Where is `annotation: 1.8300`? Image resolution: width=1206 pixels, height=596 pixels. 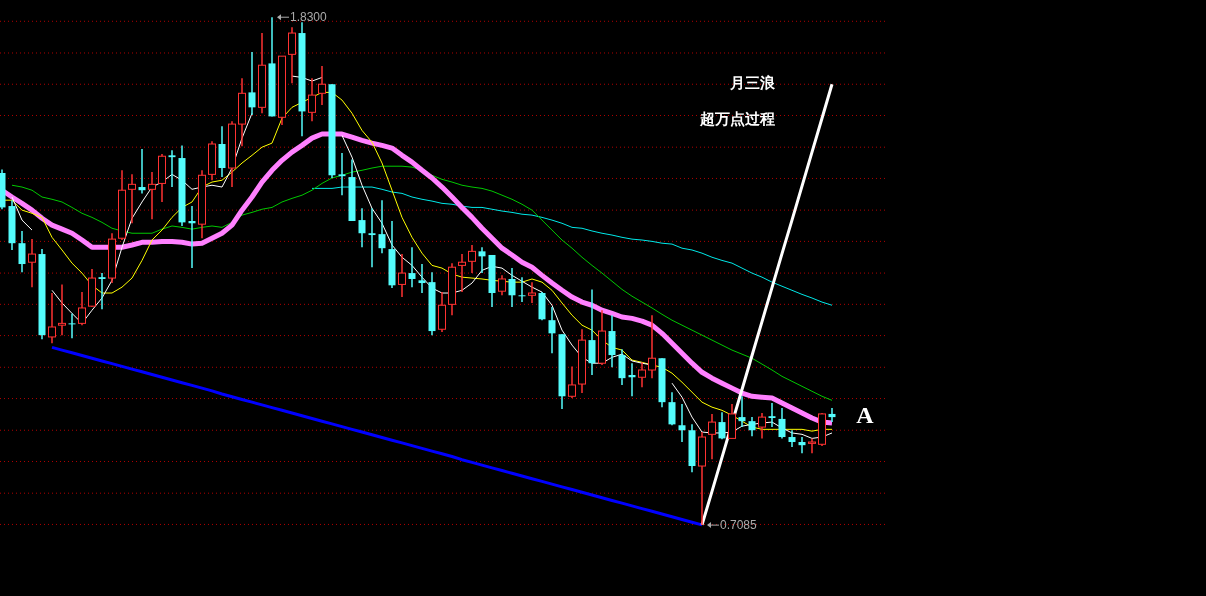
annotation: 1.8300 is located at coordinates (309, 17).